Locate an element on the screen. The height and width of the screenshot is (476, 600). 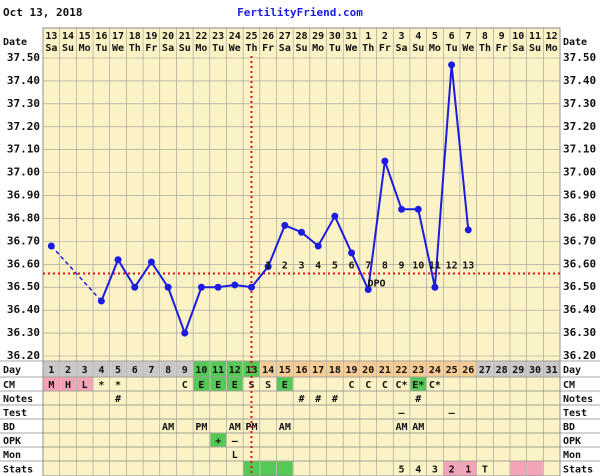
chart-date: Oct 13, 2018 is located at coordinates (42, 12).